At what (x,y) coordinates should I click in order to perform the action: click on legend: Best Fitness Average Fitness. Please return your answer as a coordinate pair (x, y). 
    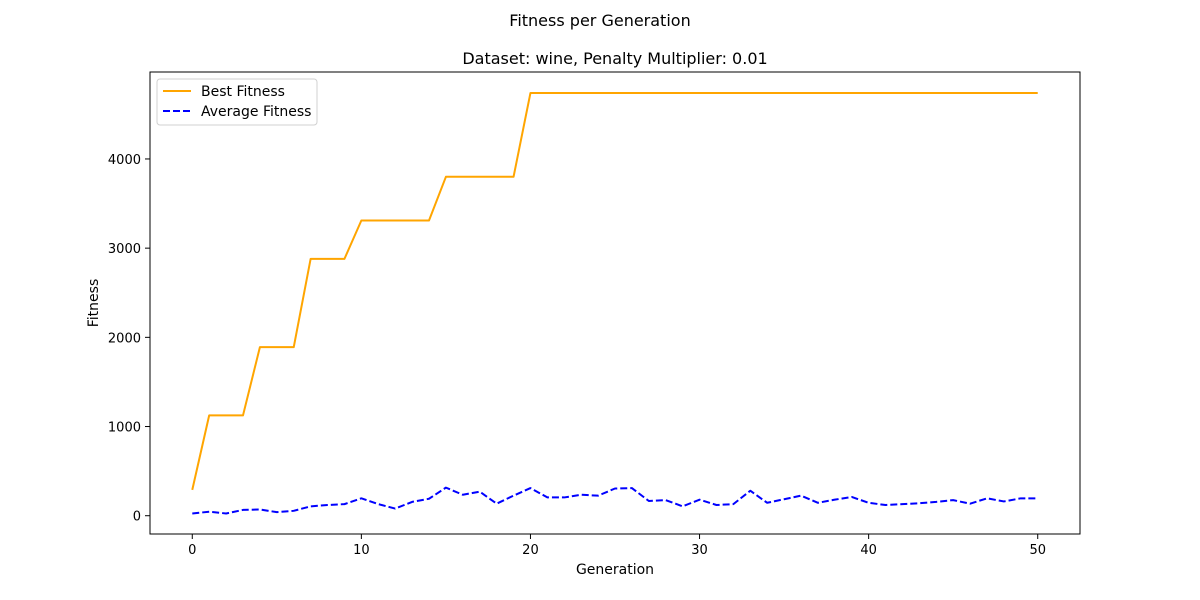
    Looking at the image, I should click on (237, 102).